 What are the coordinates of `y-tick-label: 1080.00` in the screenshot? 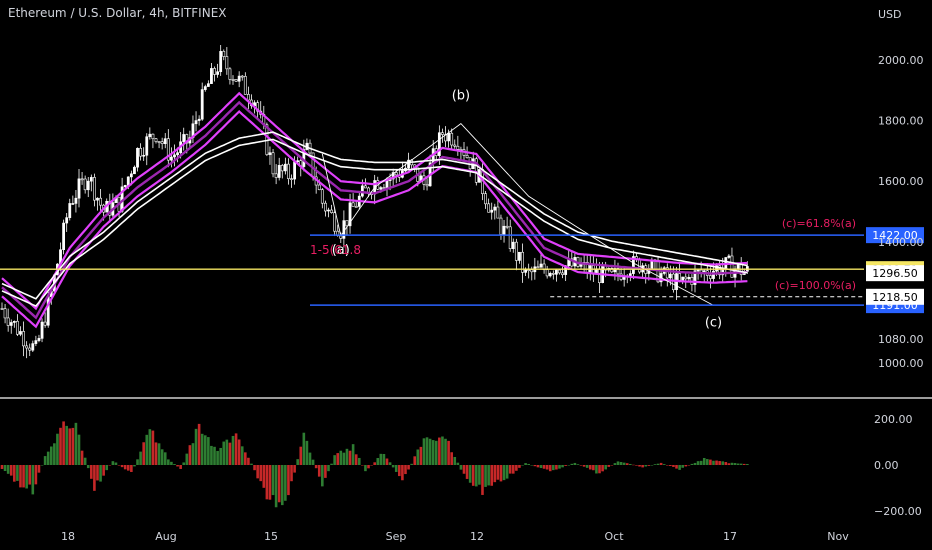 It's located at (901, 339).